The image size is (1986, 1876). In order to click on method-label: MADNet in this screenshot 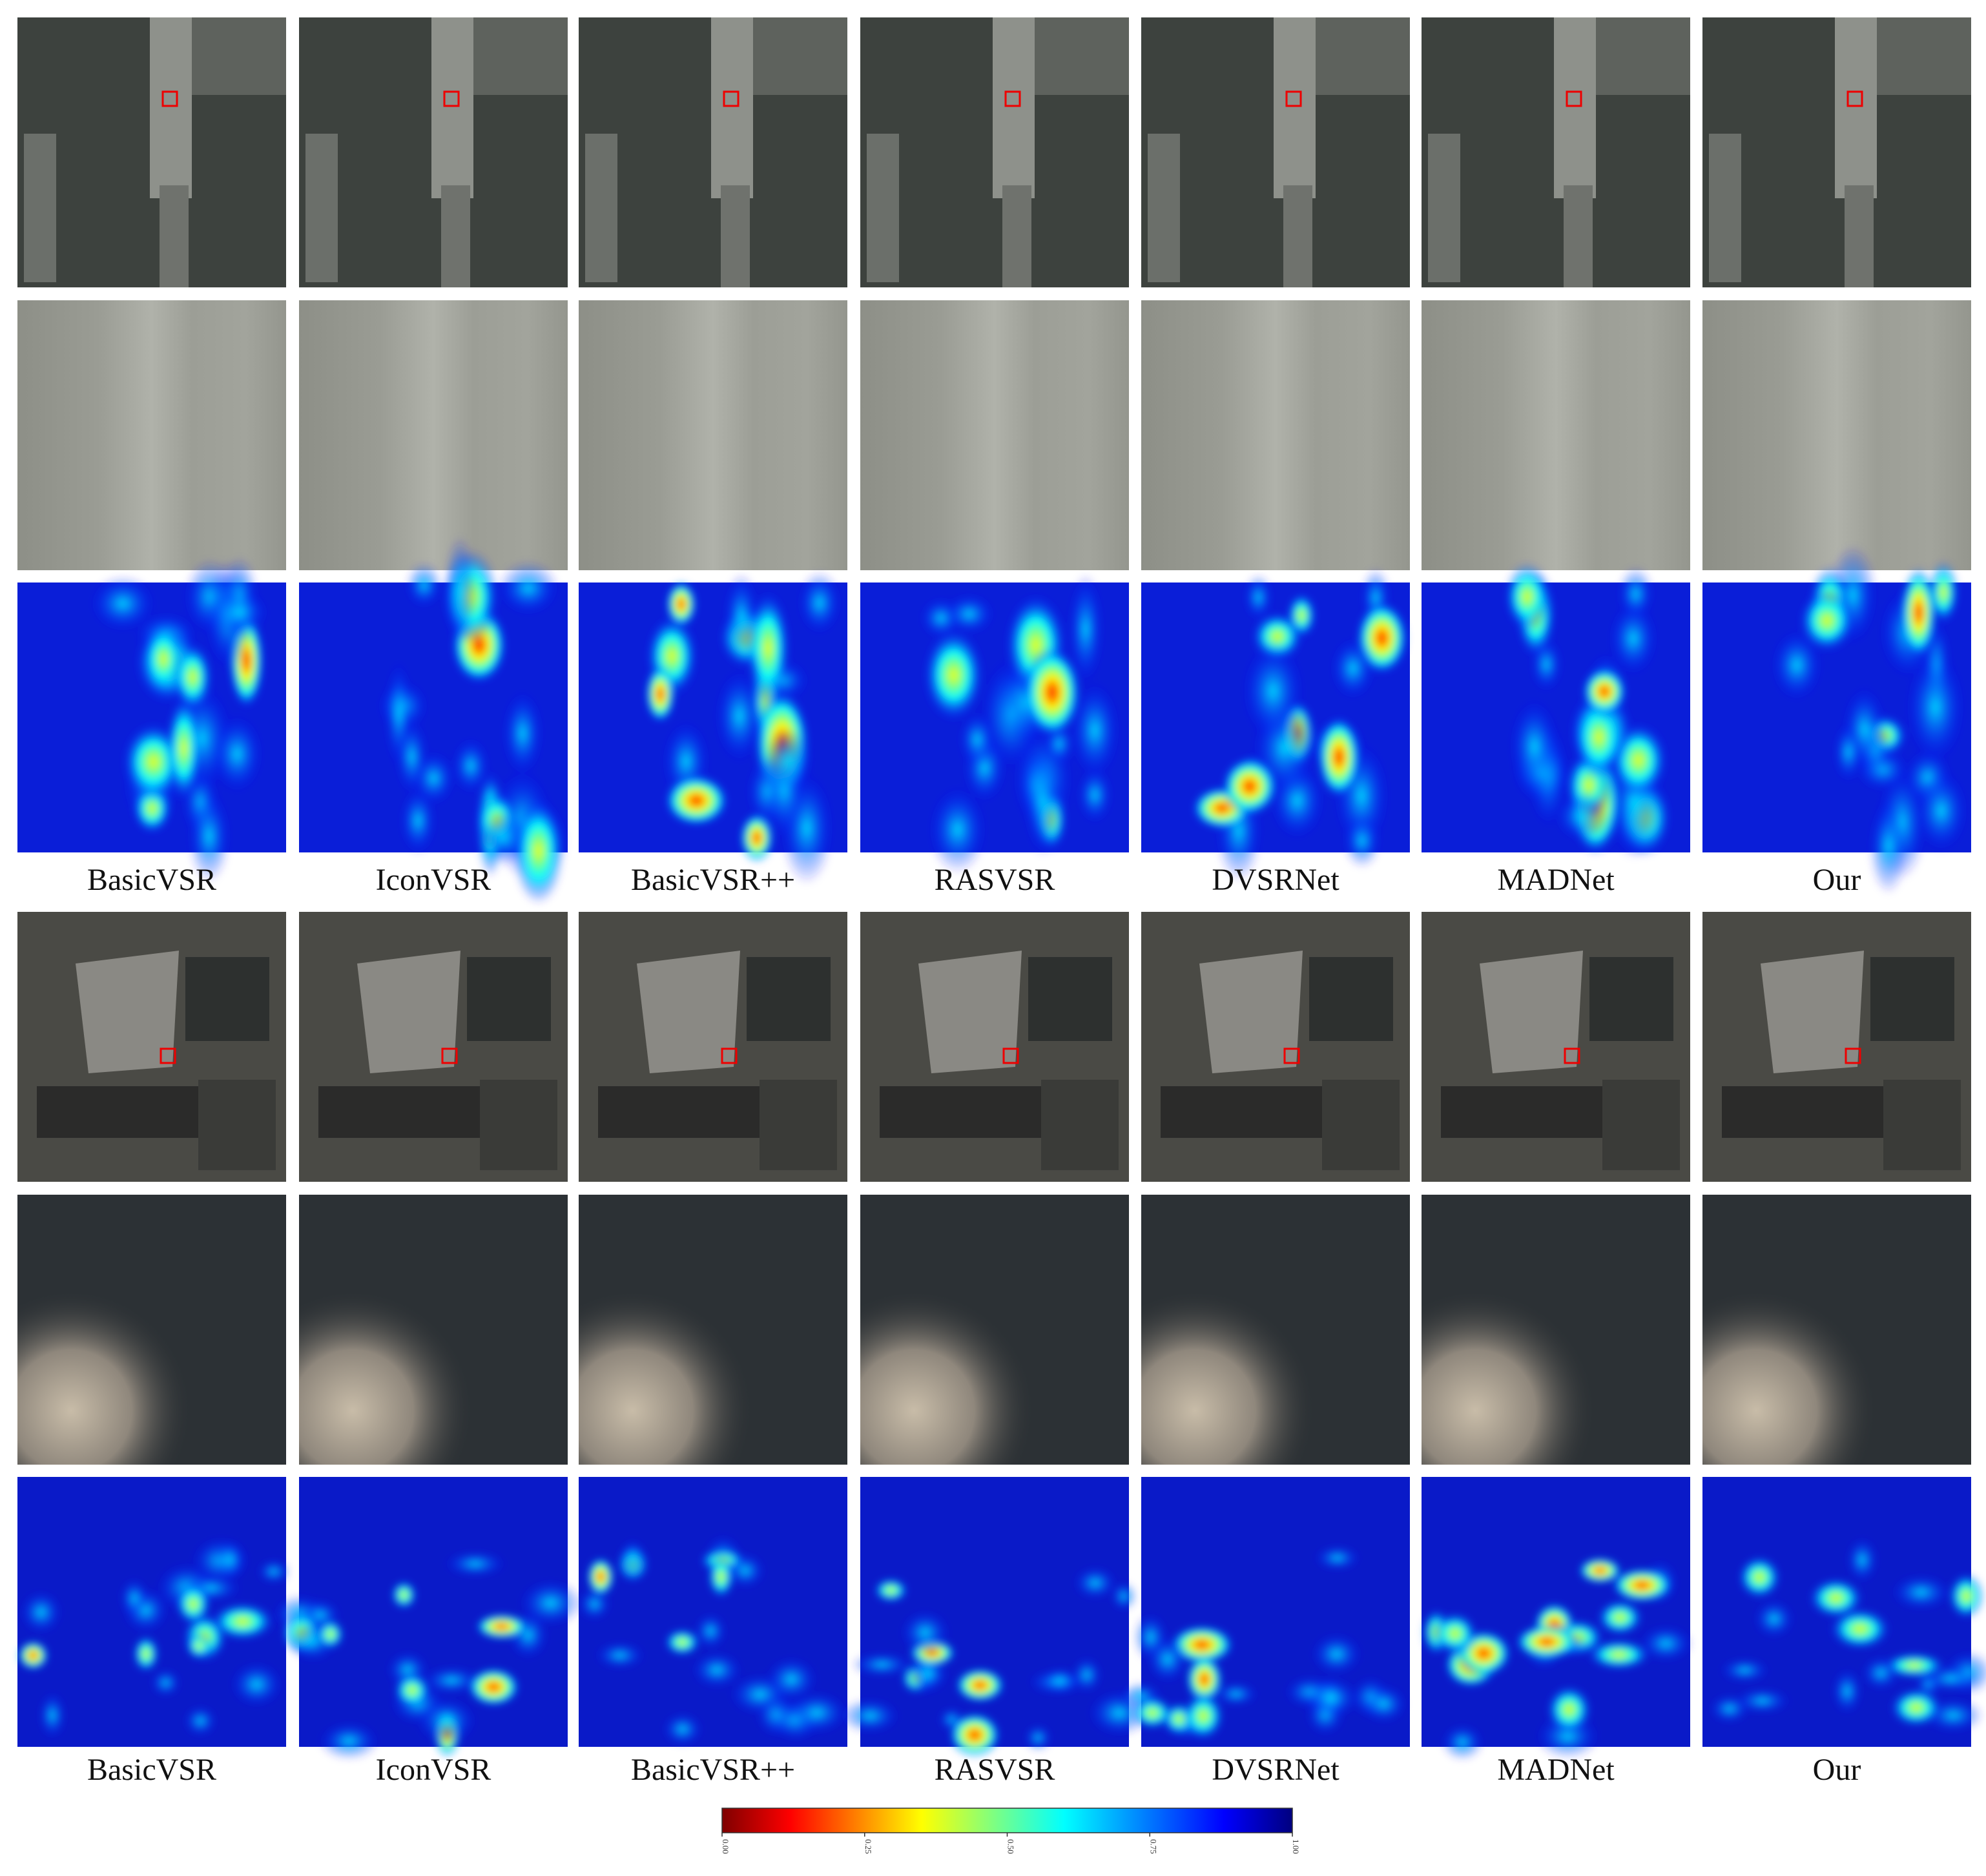, I will do `click(1556, 1770)`.